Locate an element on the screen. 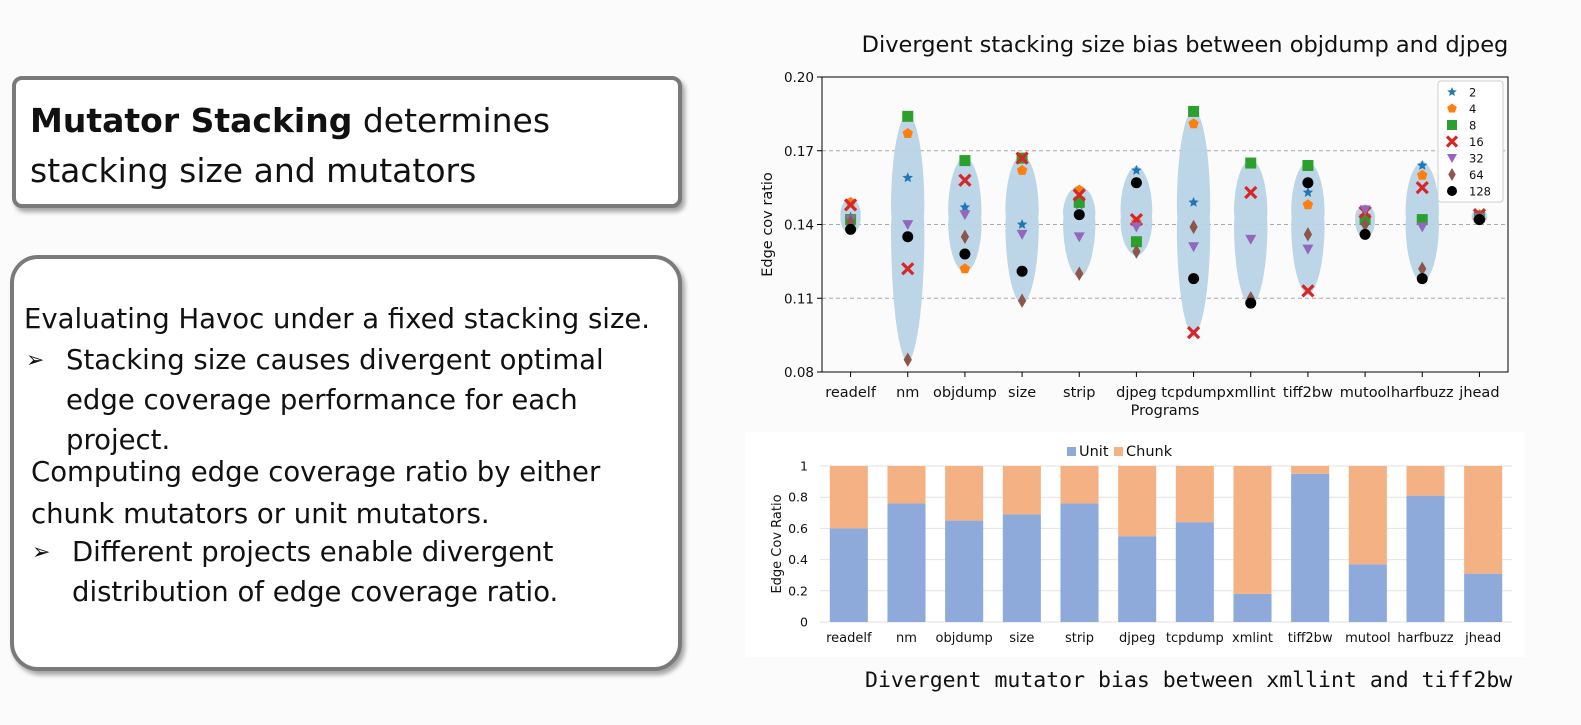 This screenshot has height=725, width=1581. x-tick-label: djpeg is located at coordinates (1137, 638).